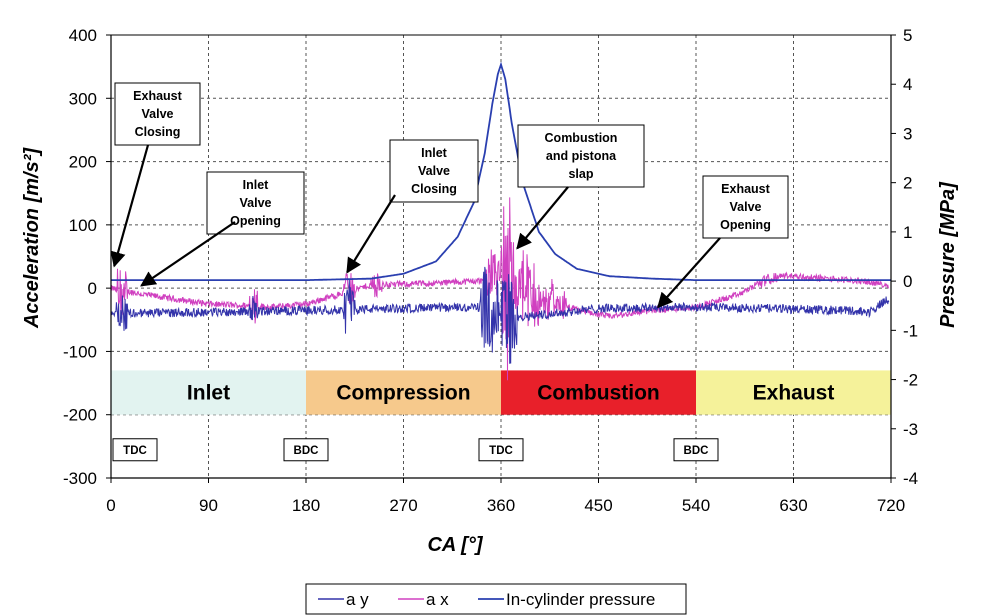 The height and width of the screenshot is (616, 981). What do you see at coordinates (455, 545) in the screenshot?
I see `x-axis-title: CA [°]` at bounding box center [455, 545].